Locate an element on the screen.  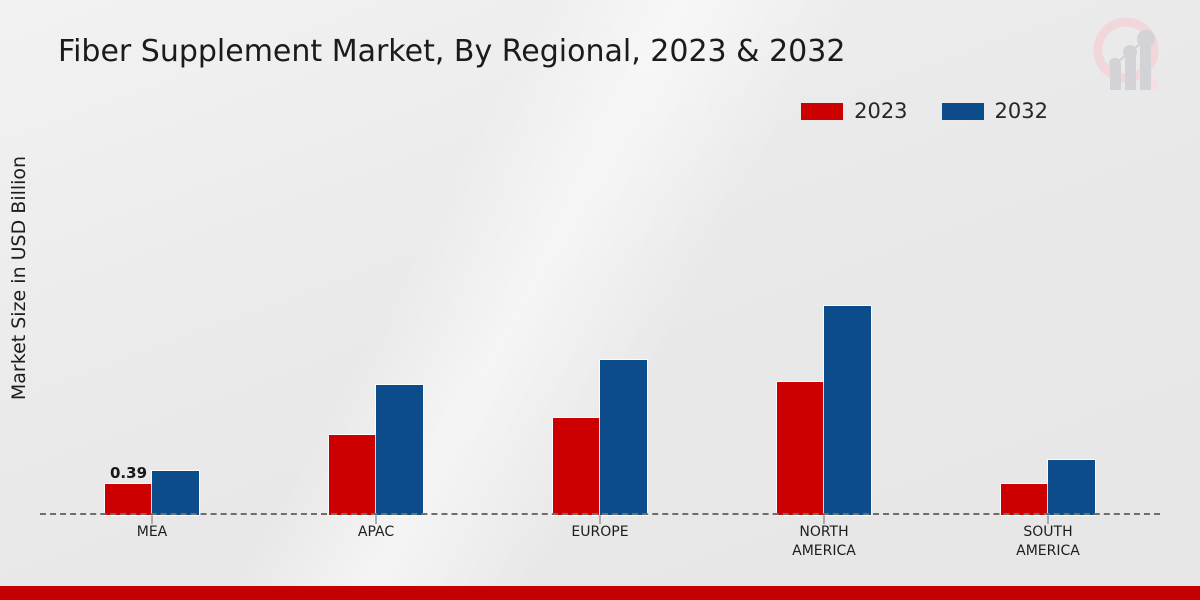
bar-value-label-mea-2023: 0.39 is located at coordinates (128, 473).